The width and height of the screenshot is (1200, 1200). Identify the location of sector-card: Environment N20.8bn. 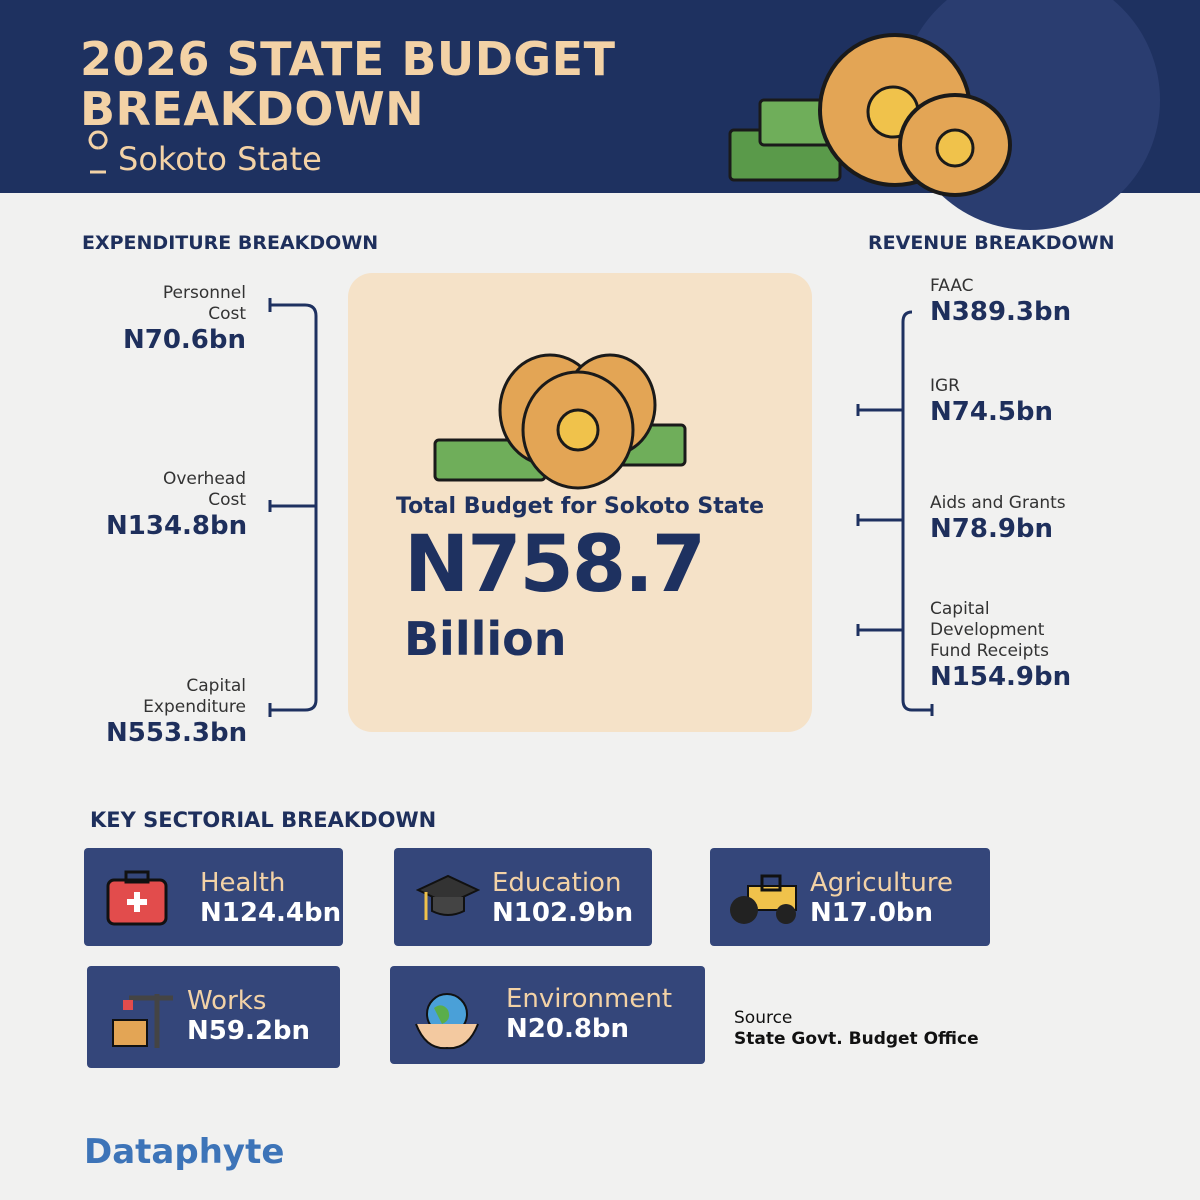
(547, 1015).